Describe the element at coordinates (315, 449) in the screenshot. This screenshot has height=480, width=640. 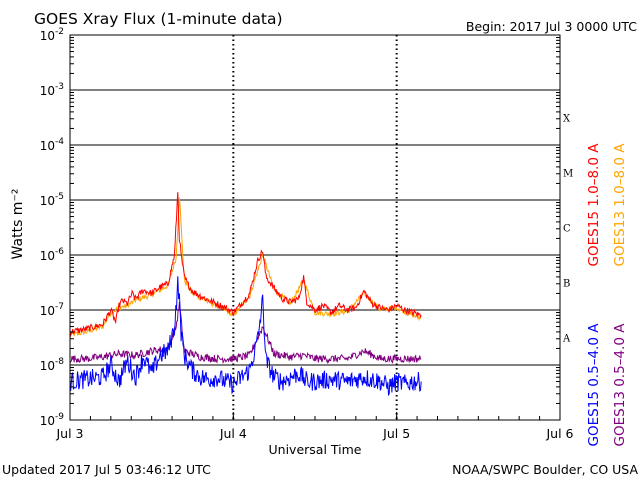
I see `x-axis-label: Universal Time` at that location.